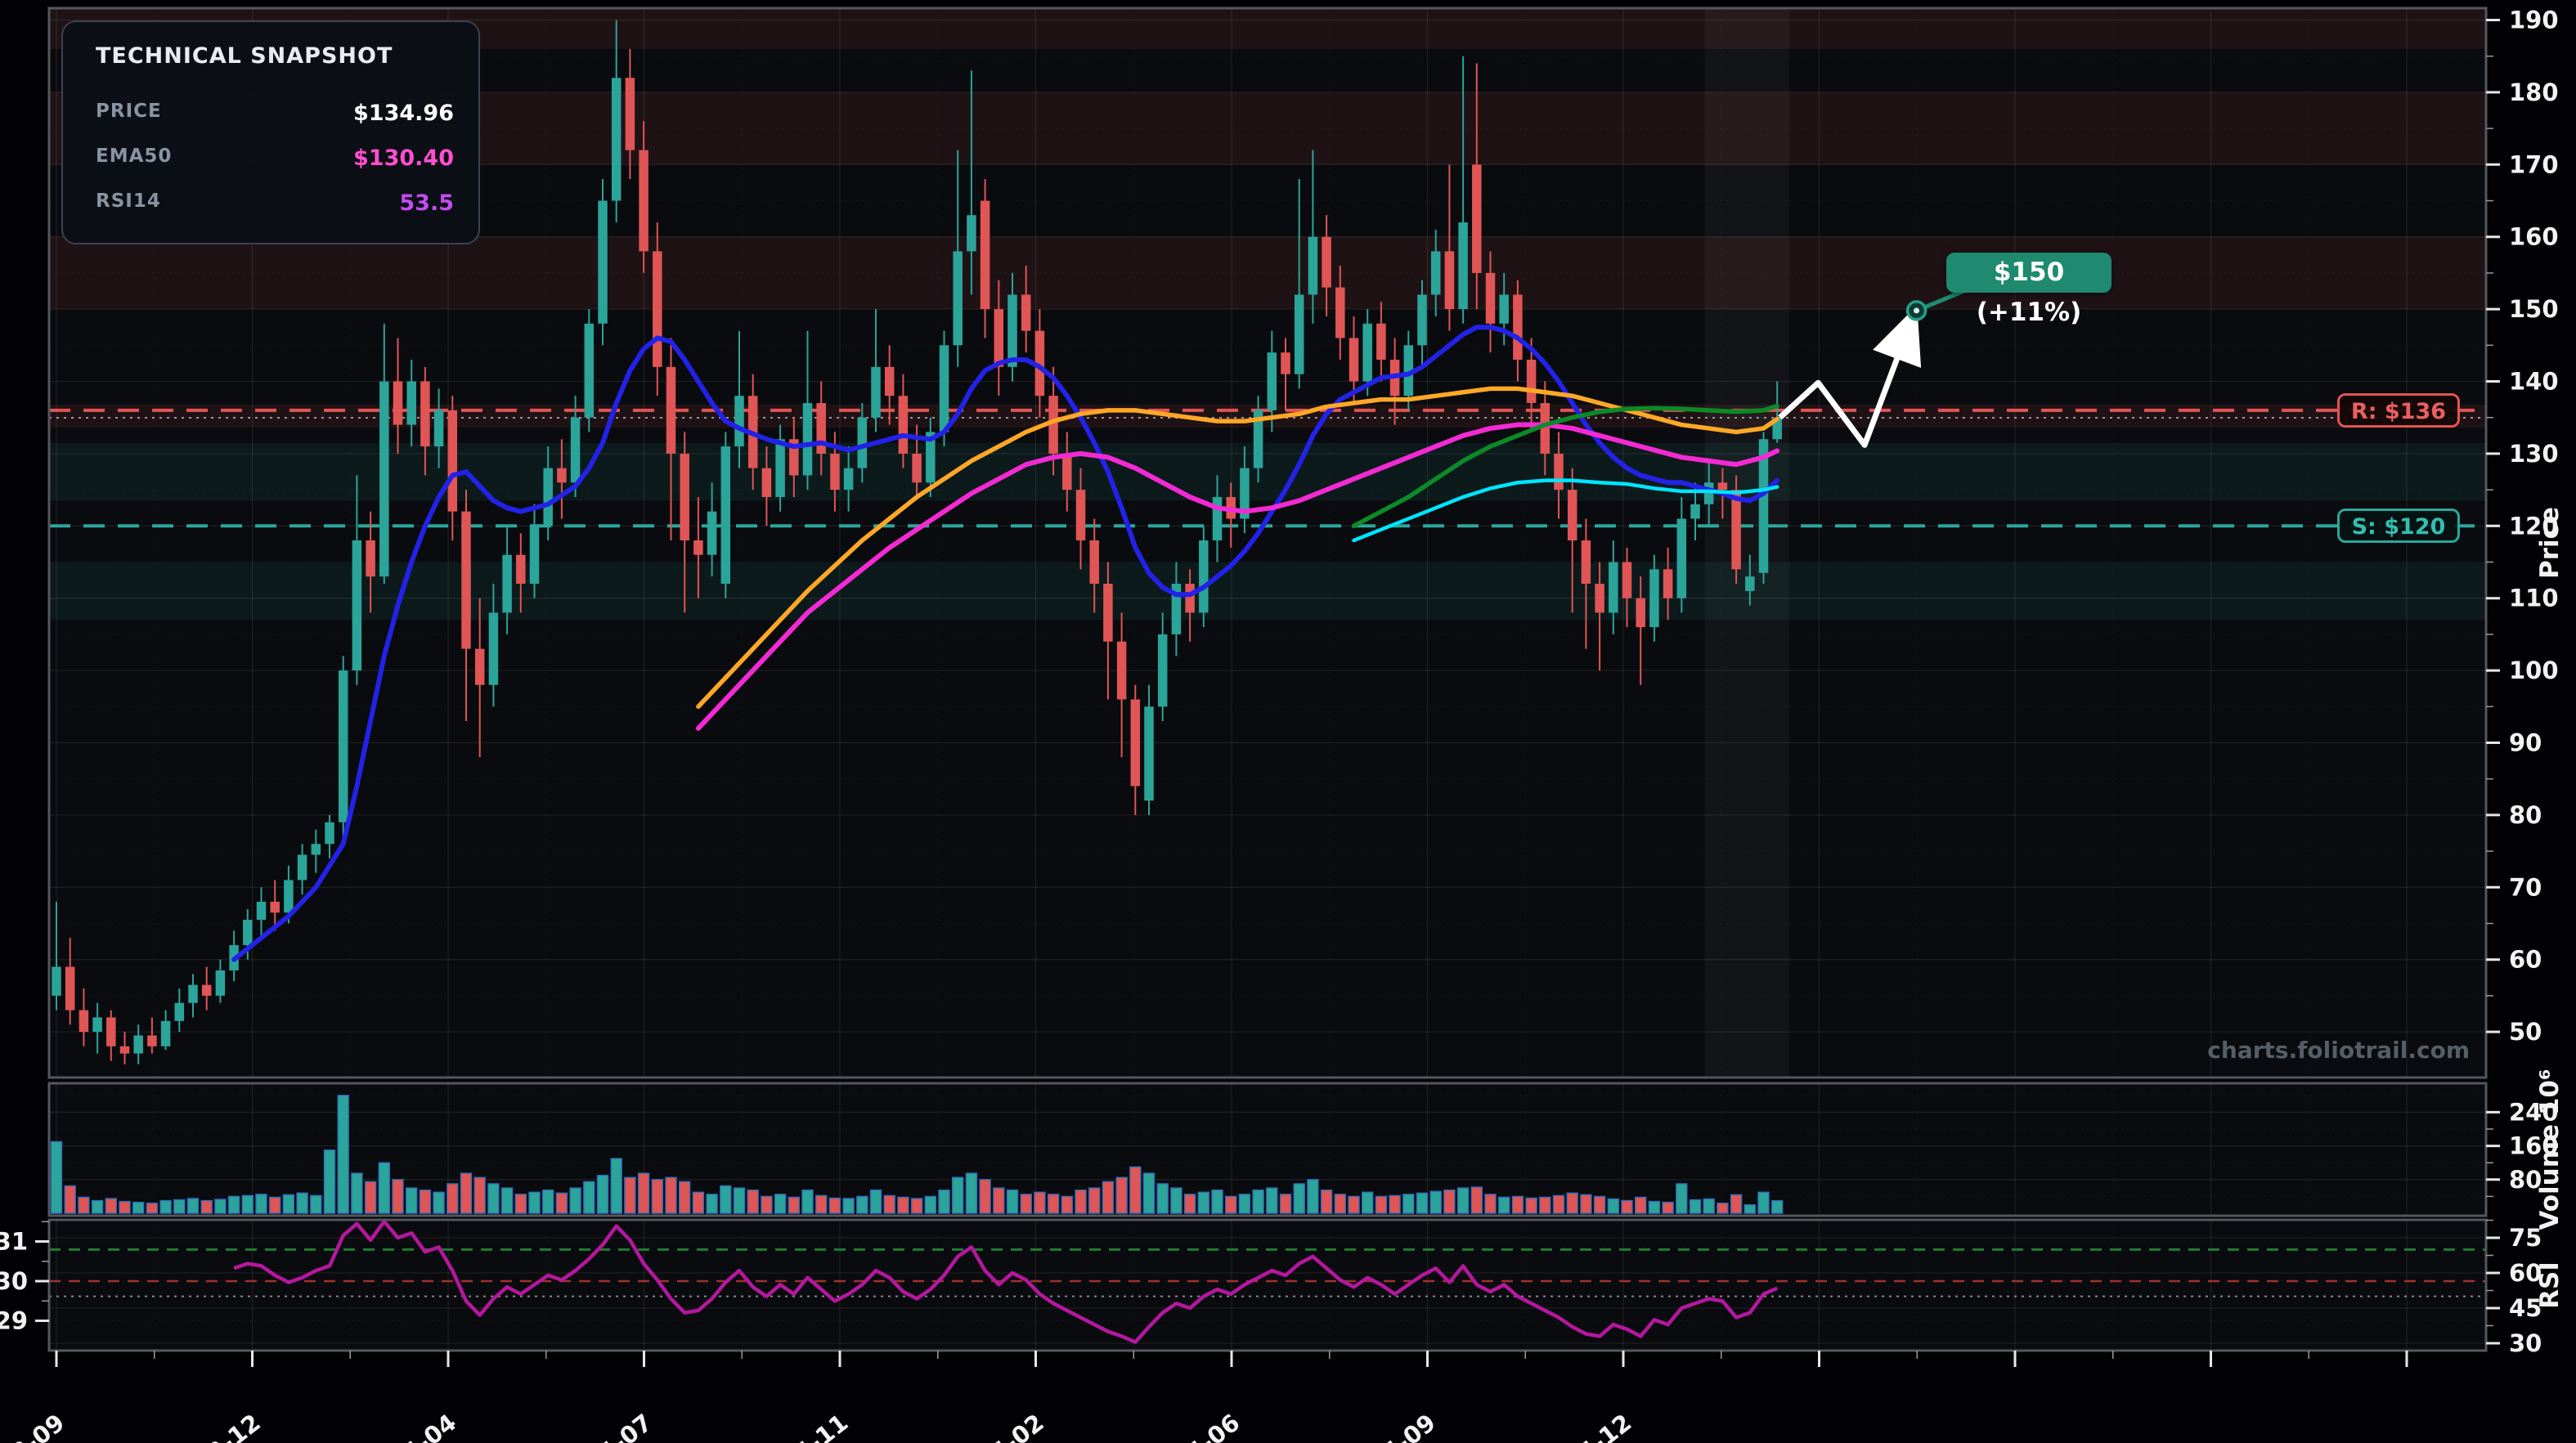 This screenshot has height=1443, width=2576. What do you see at coordinates (1585, 1426) in the screenshot?
I see `svg-text: 2025-12` at bounding box center [1585, 1426].